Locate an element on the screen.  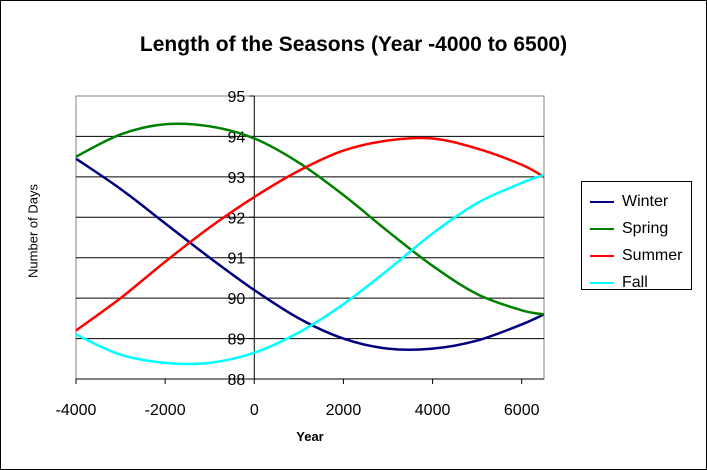
legend: Winter Spring Summer Fall is located at coordinates (636, 236).